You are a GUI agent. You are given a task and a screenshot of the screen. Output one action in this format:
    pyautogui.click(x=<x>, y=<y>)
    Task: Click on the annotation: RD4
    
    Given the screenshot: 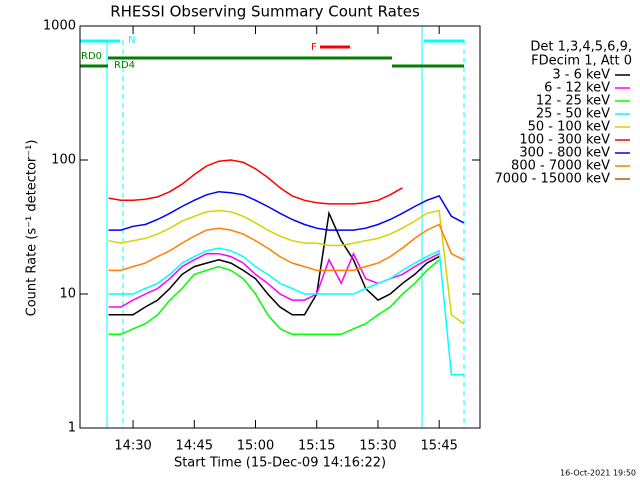 What is the action you would take?
    pyautogui.click(x=124, y=65)
    